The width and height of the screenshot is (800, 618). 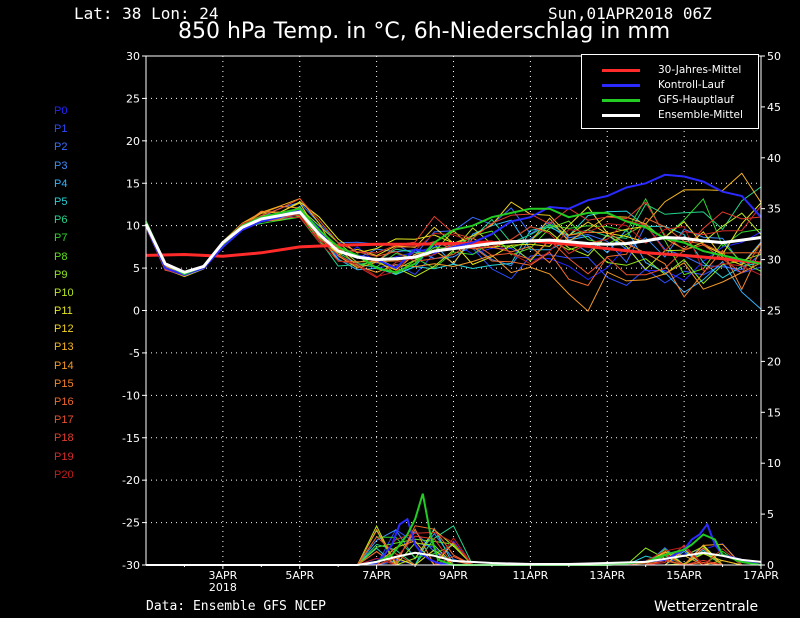 What do you see at coordinates (133, 141) in the screenshot?
I see `left-tick-label: 20` at bounding box center [133, 141].